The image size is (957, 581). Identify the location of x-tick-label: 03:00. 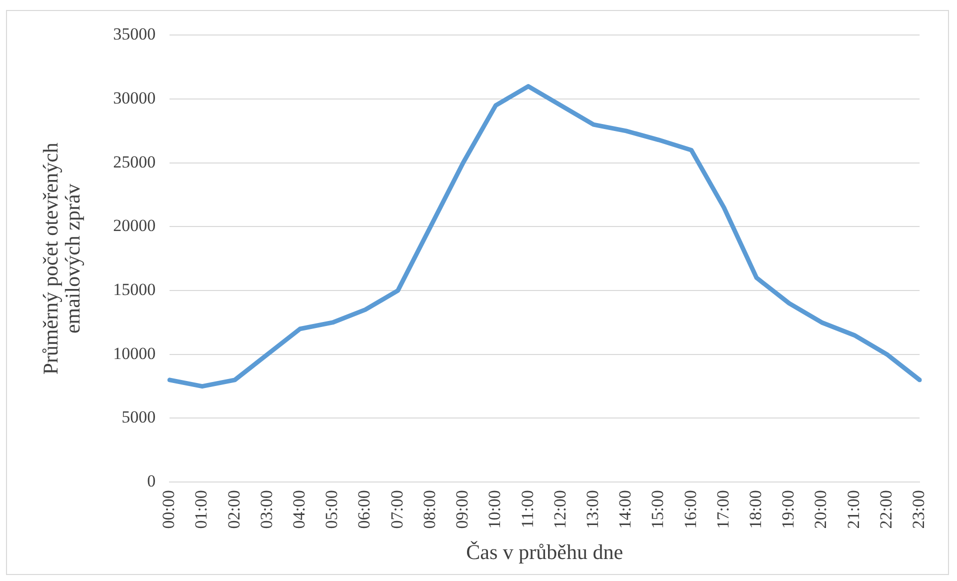
(266, 509).